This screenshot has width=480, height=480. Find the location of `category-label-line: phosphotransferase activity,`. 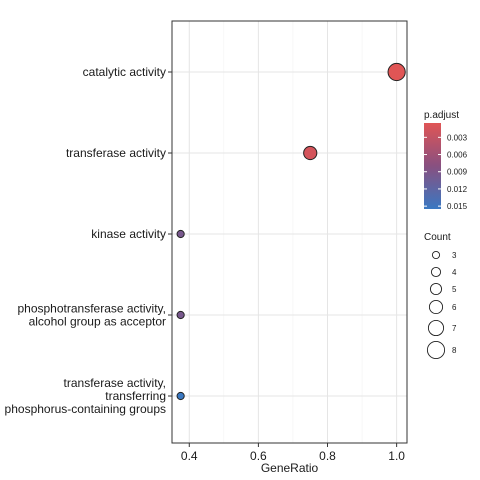

category-label-line: phosphotransferase activity, is located at coordinates (91, 309).